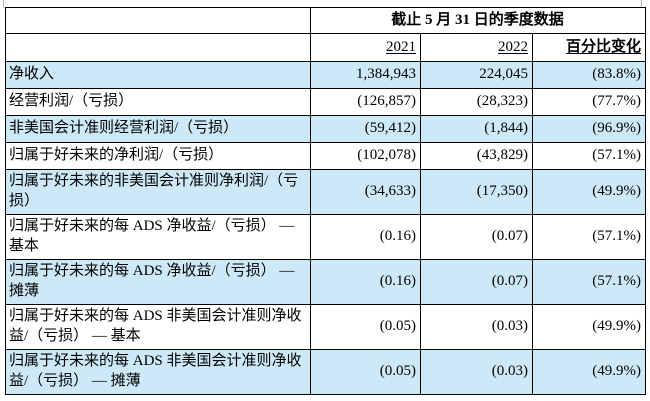  I want to click on value-2022: (28,323), so click(476, 102).